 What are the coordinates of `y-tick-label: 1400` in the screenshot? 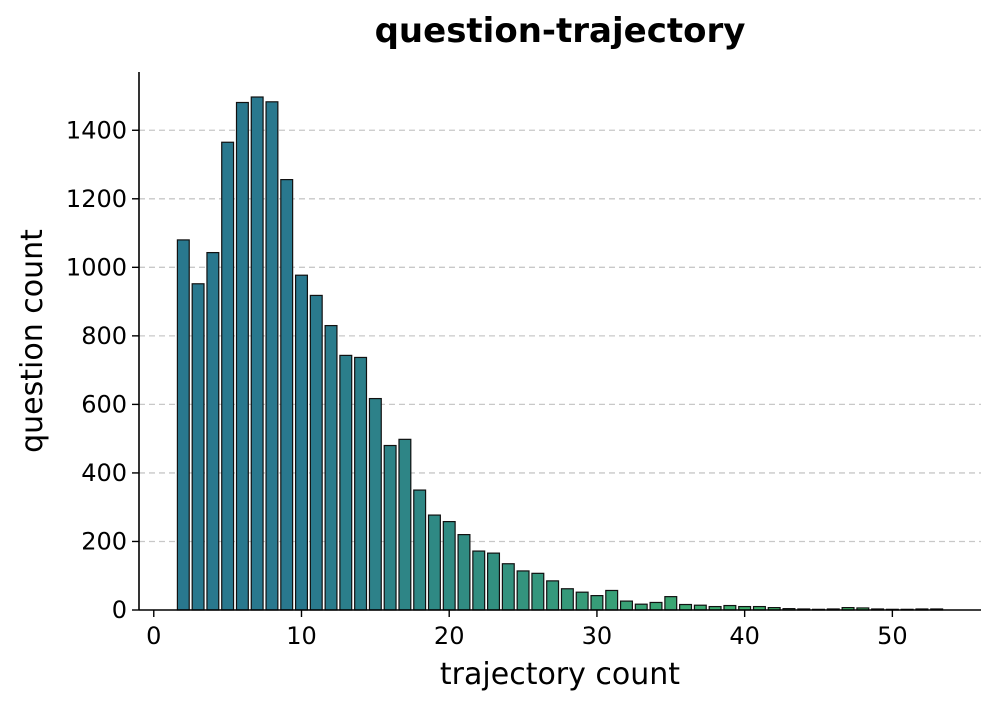 It's located at (96, 130).